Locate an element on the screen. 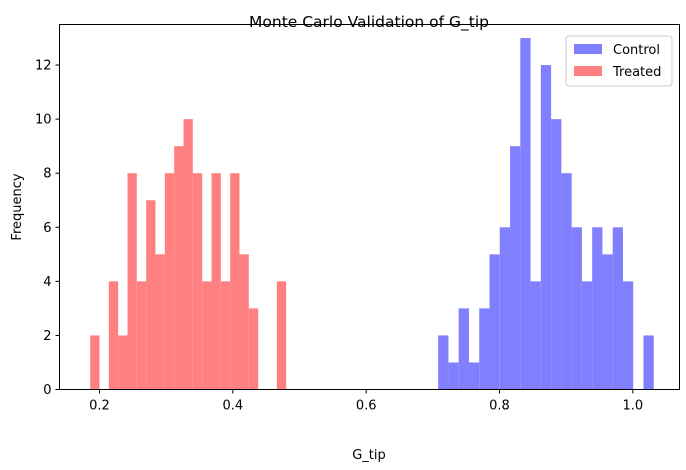  x-tick-label: 0.6 is located at coordinates (366, 406).